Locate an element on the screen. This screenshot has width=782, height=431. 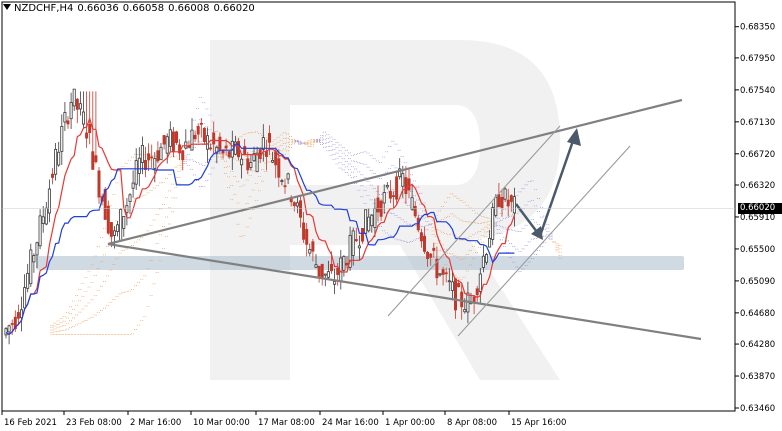
low-value: 0.66008 is located at coordinates (189, 8).